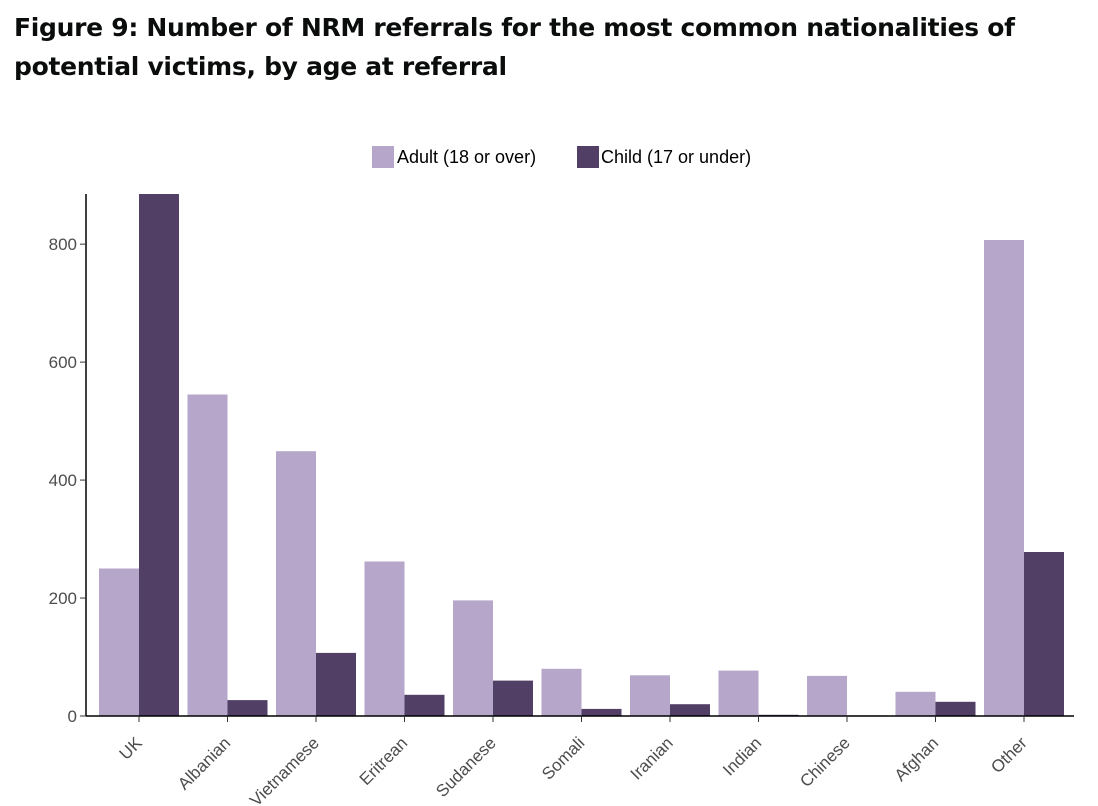  I want to click on y-tick-label: 200, so click(63, 598).